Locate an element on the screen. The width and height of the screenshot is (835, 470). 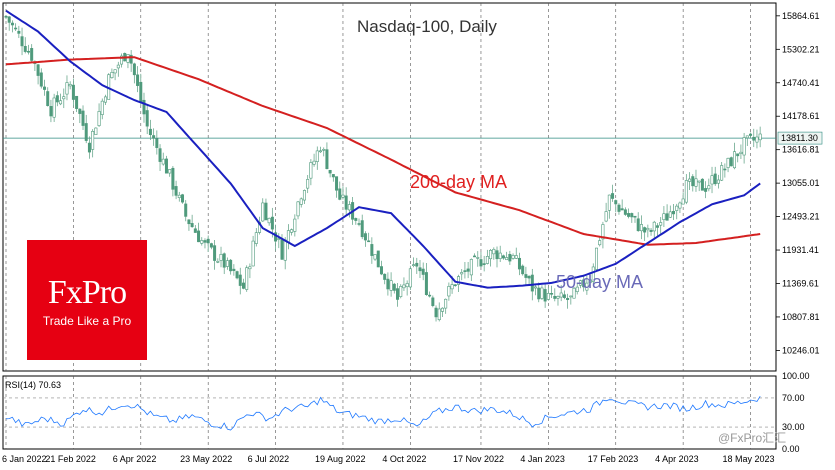
y-tick-label: 15864.61 is located at coordinates (801, 16).